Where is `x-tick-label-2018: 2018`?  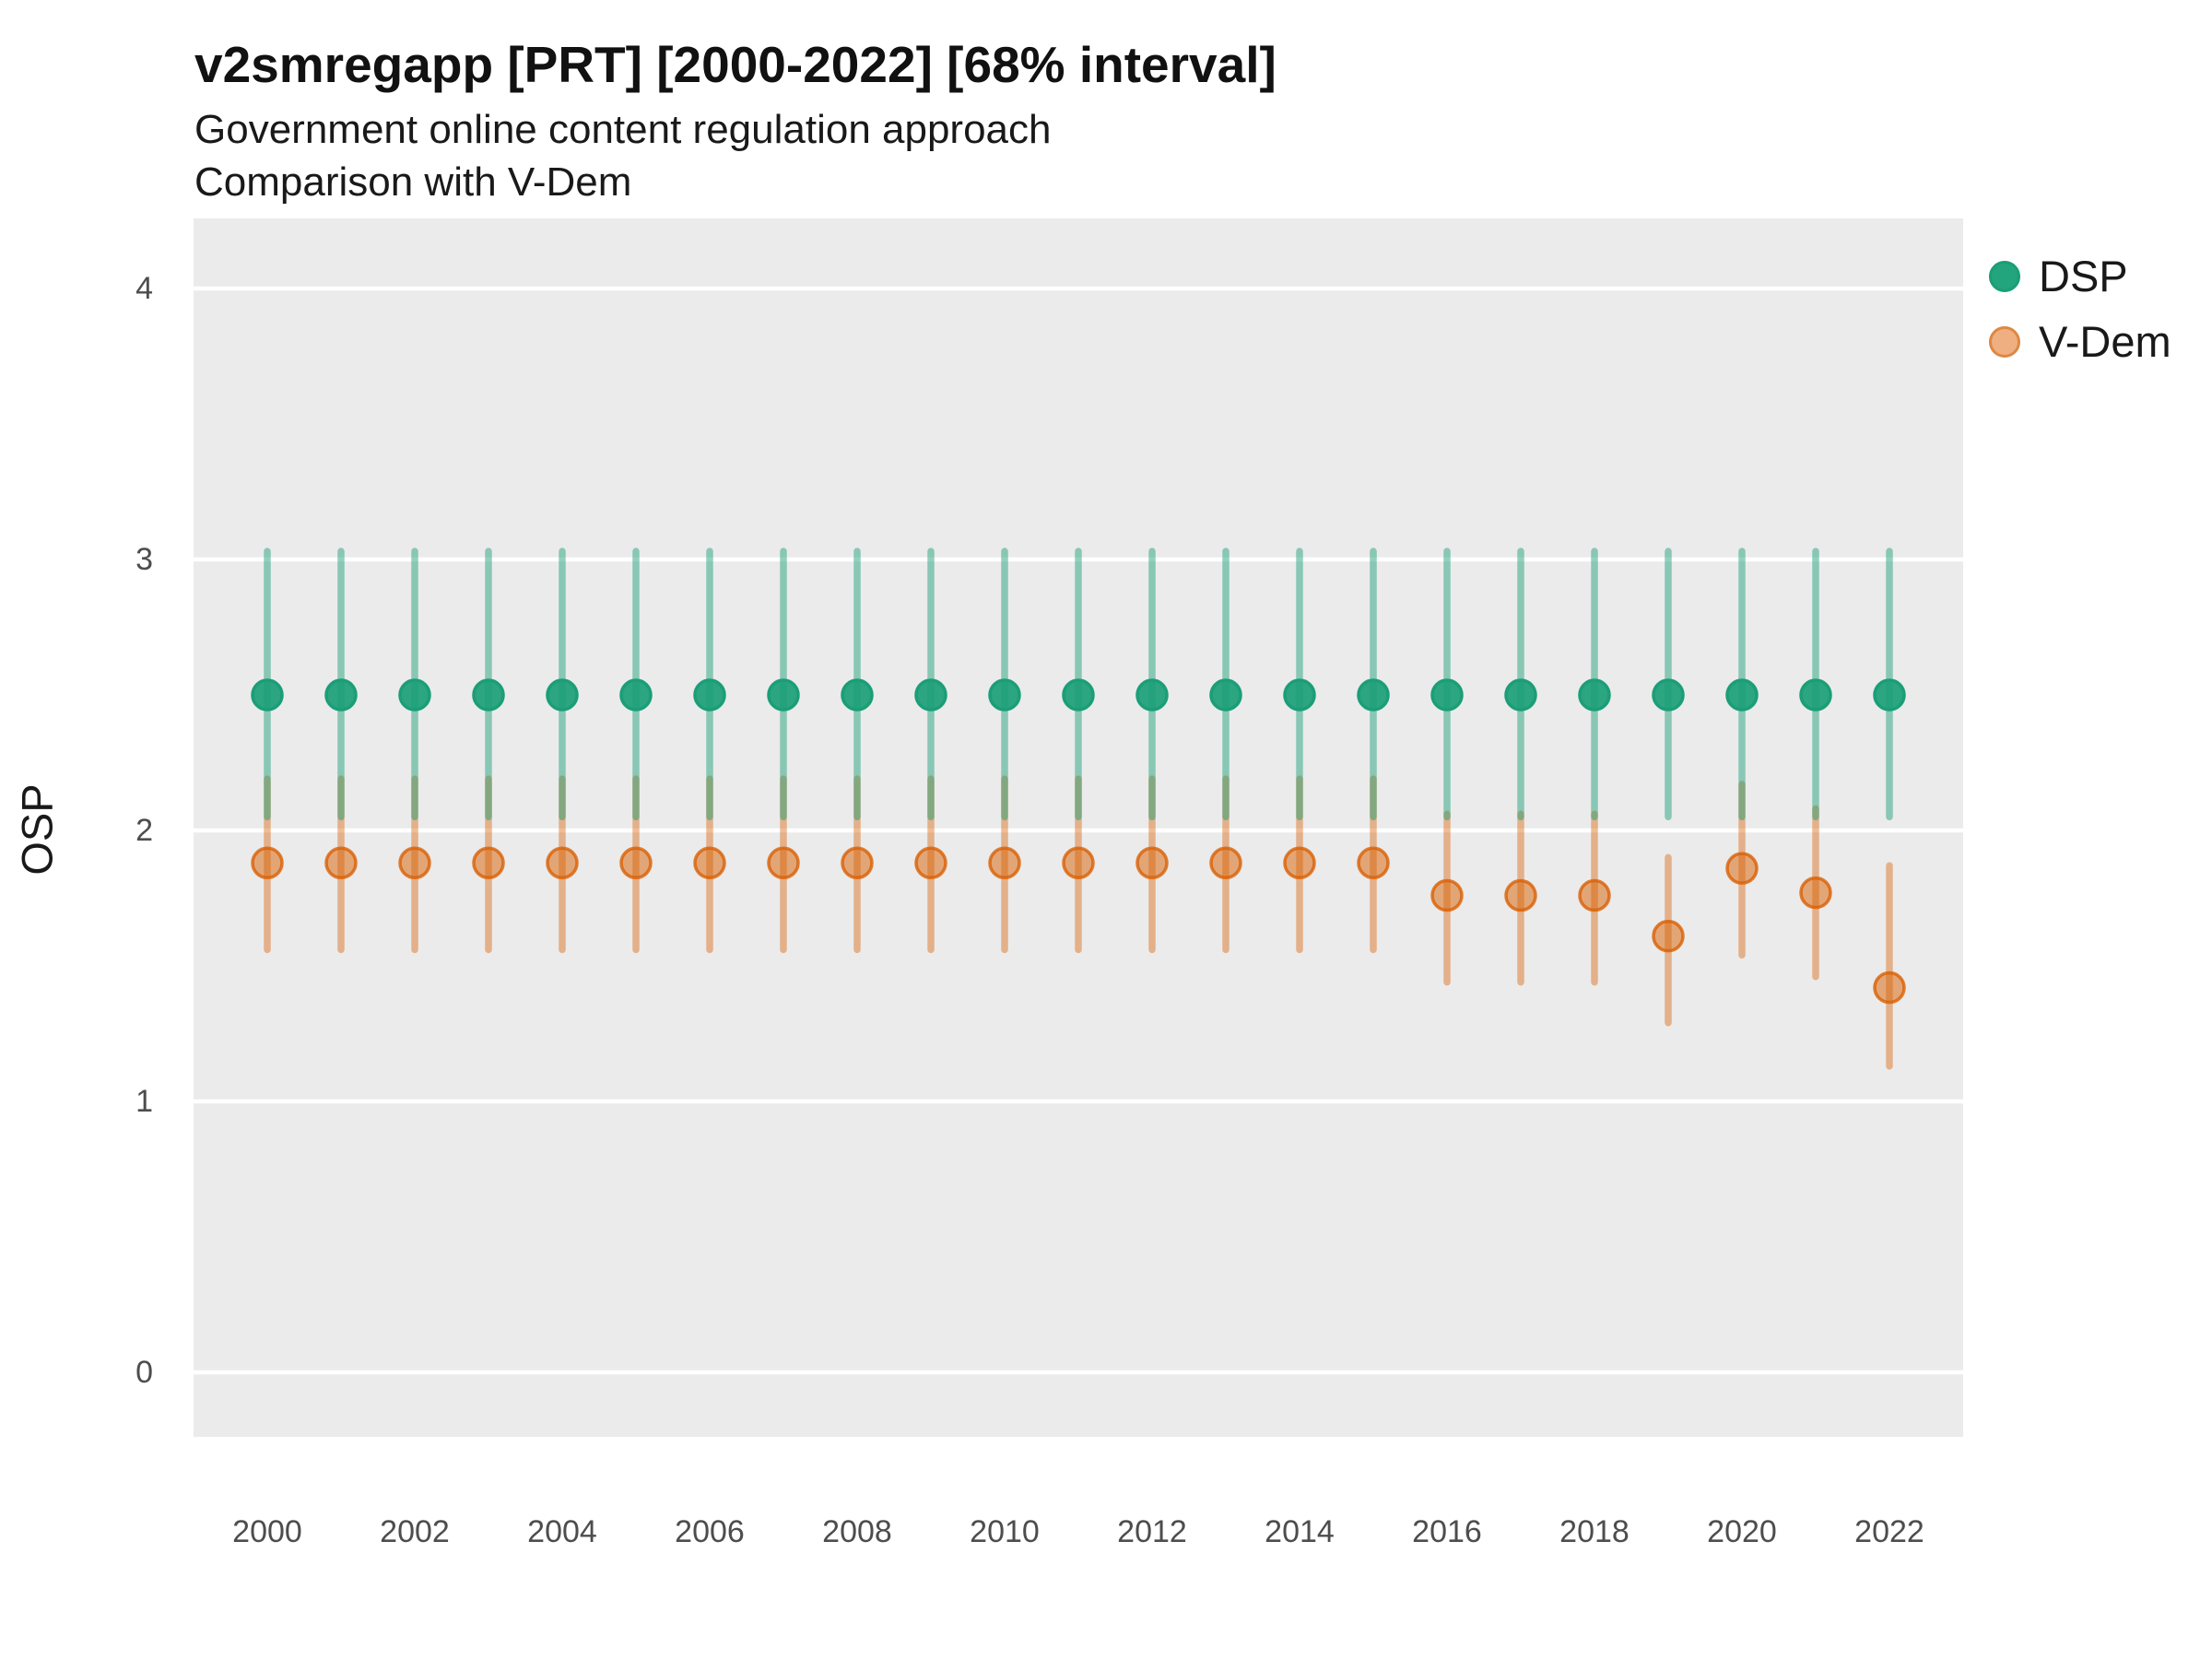
x-tick-label-2018: 2018 is located at coordinates (1594, 1531).